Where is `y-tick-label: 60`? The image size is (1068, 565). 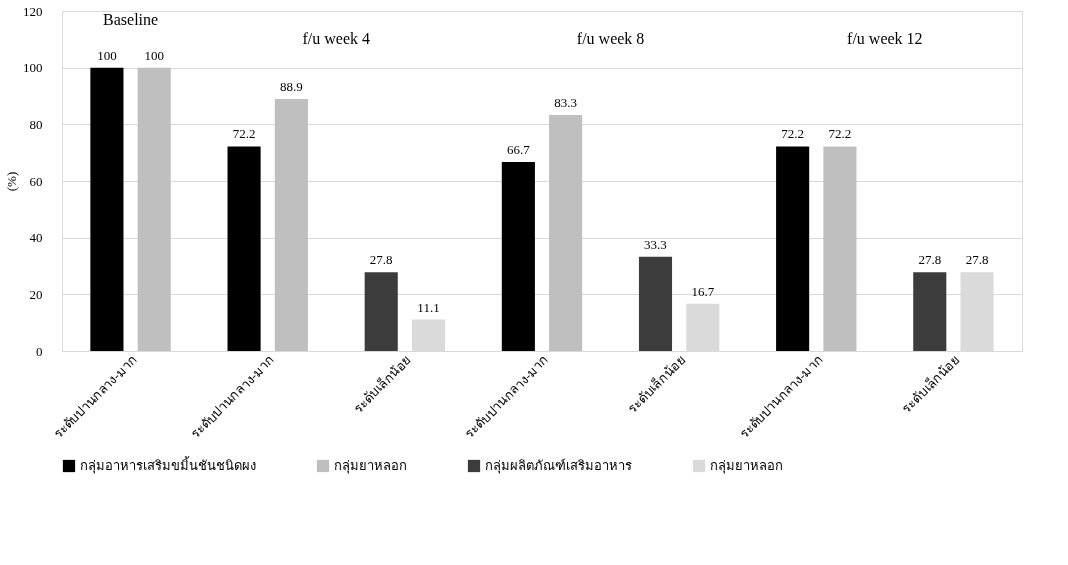 y-tick-label: 60 is located at coordinates (36, 181).